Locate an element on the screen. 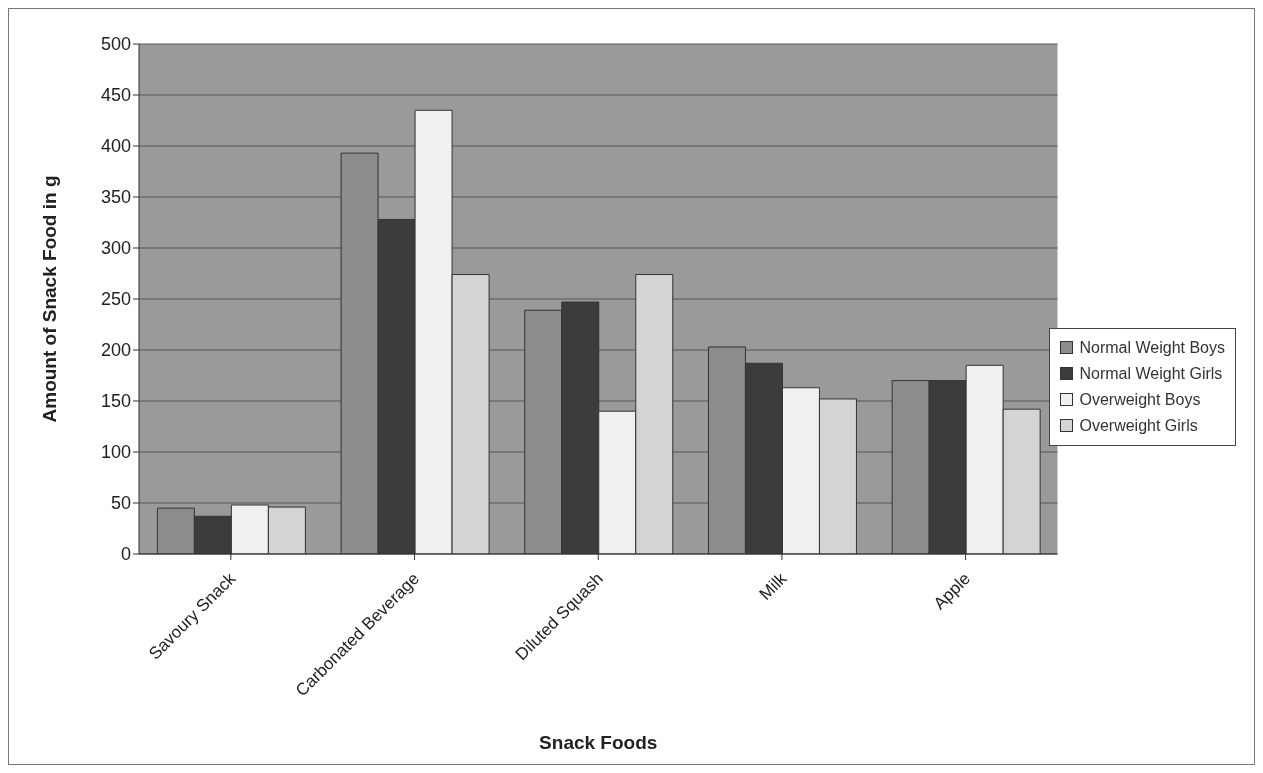 This screenshot has height=773, width=1263. legend-label: Normal Weight Boys is located at coordinates (1152, 347).